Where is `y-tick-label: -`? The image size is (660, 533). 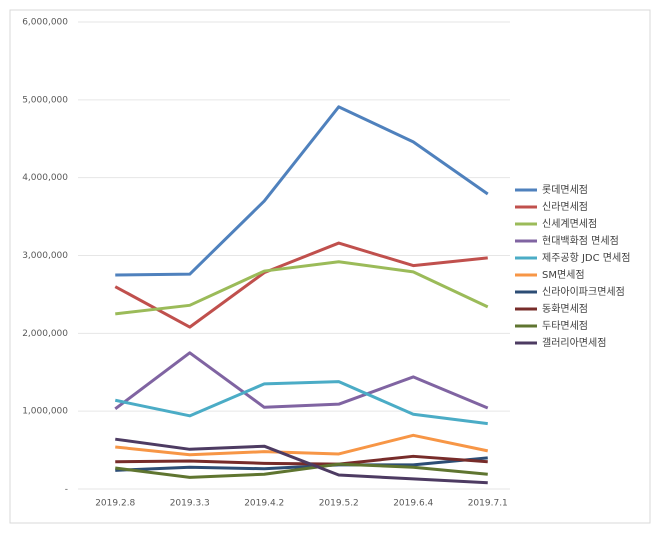 y-tick-label: - is located at coordinates (66, 490).